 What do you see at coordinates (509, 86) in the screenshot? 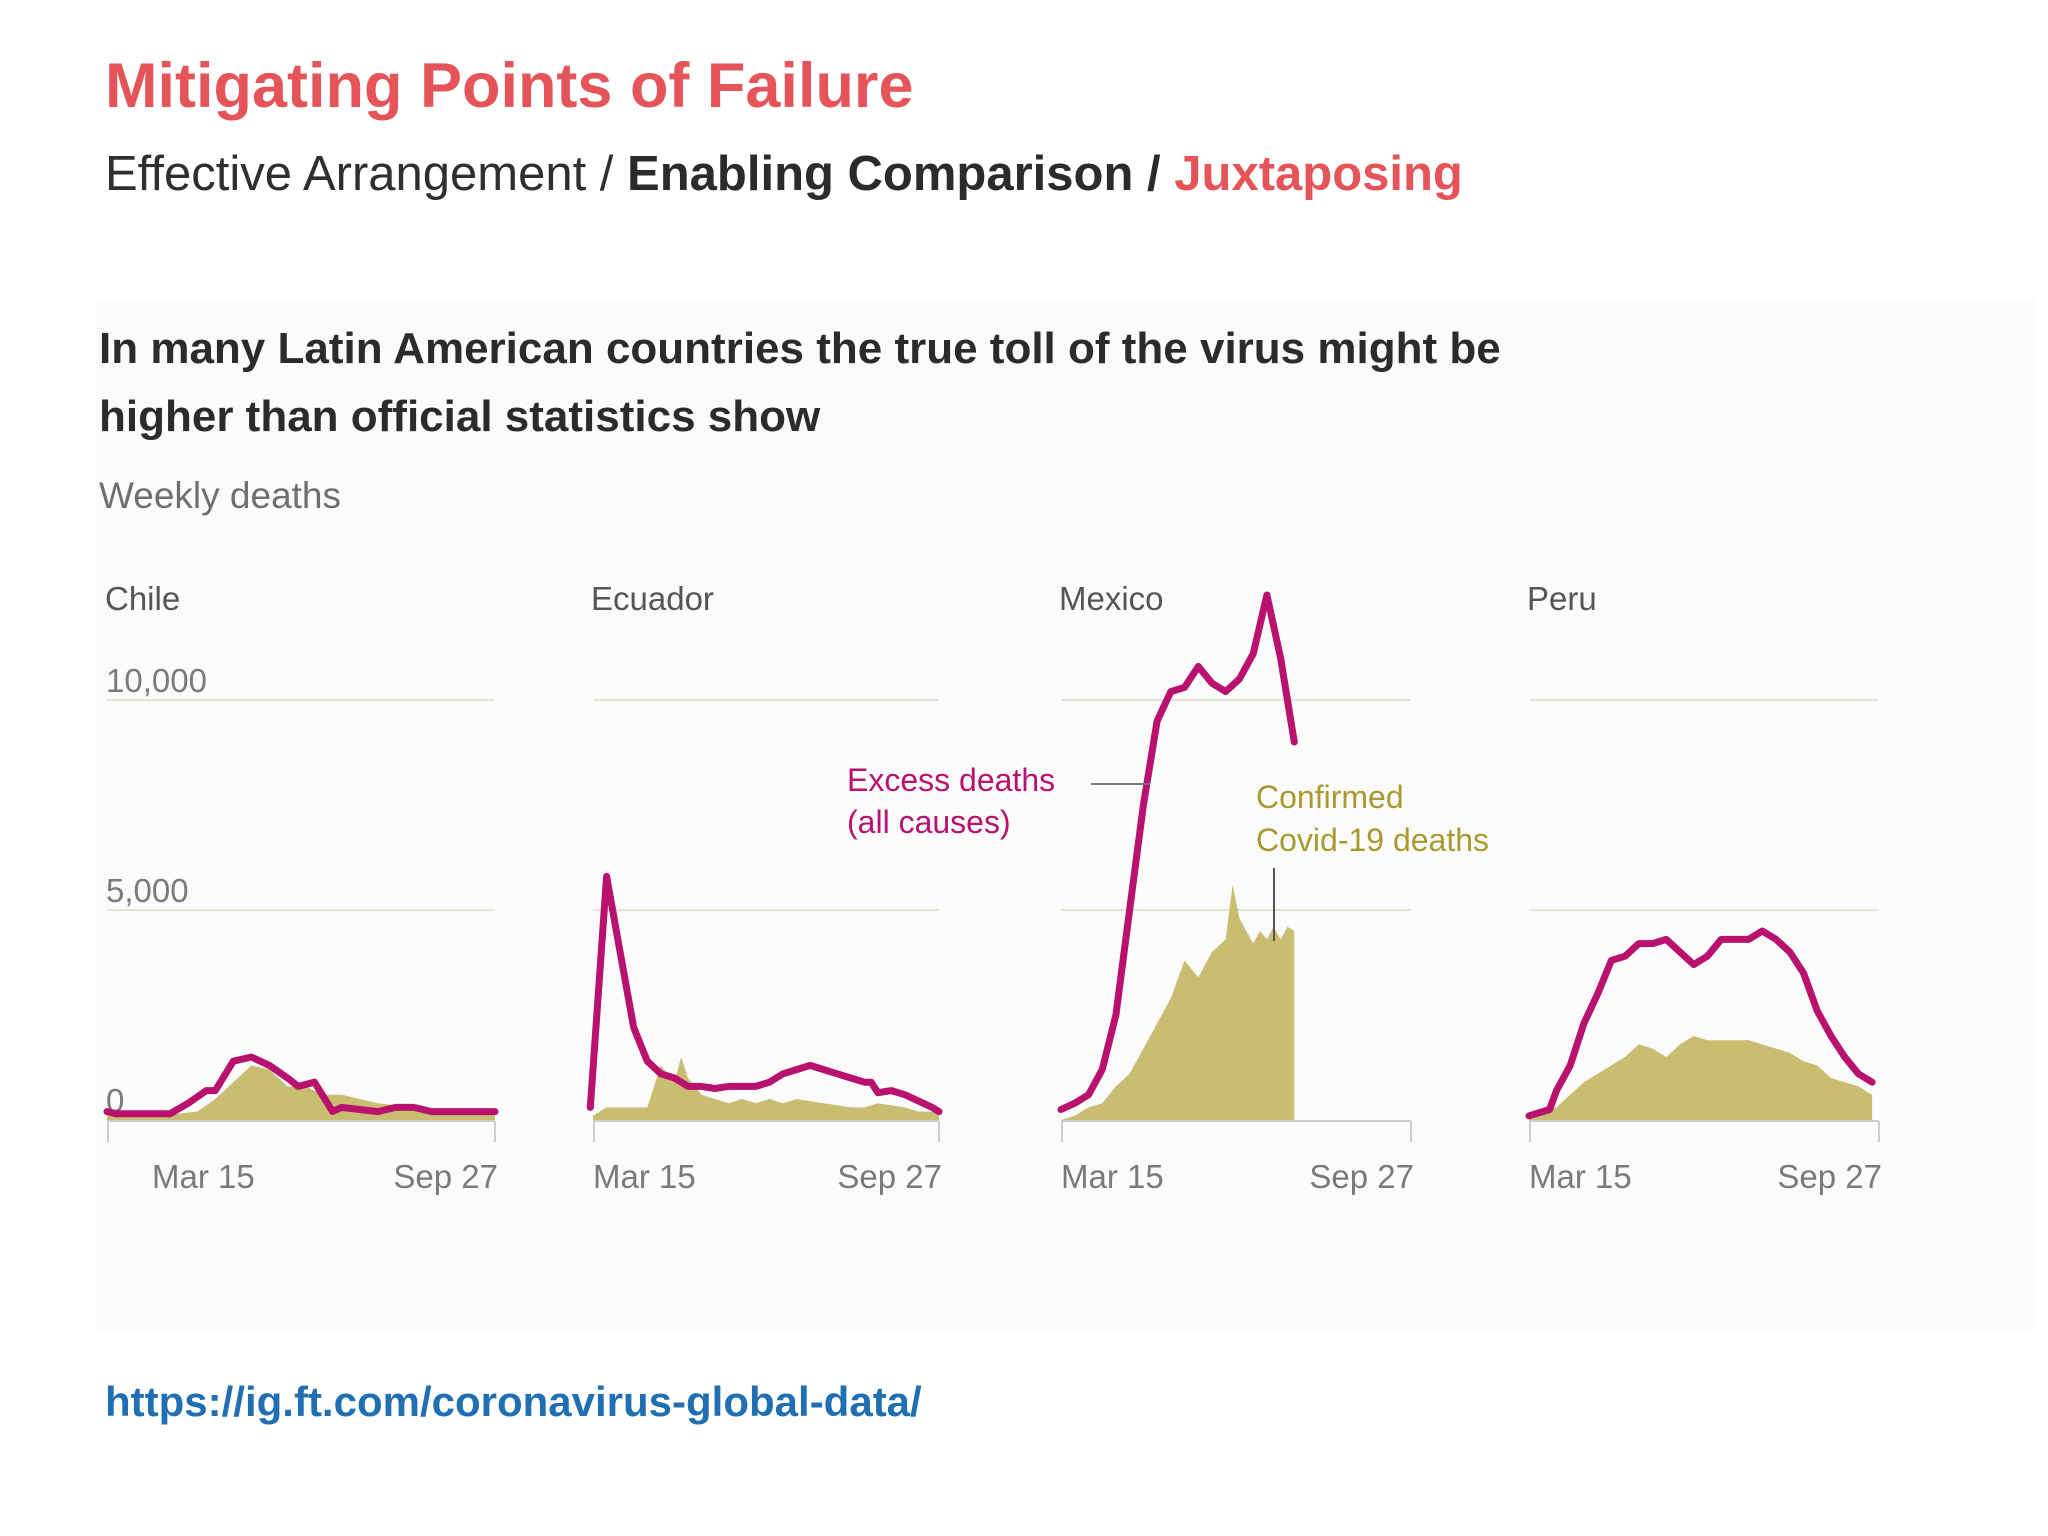
I see `slide-title: Mitigating Points of Failure` at bounding box center [509, 86].